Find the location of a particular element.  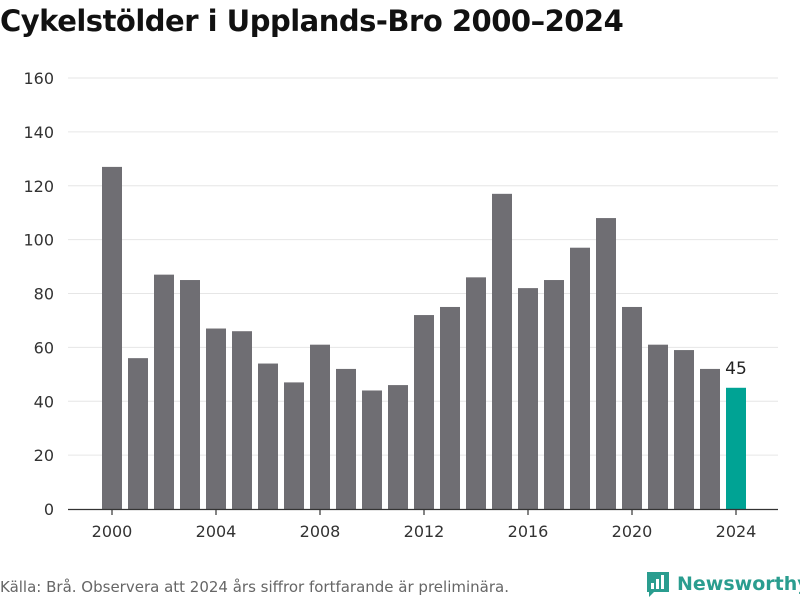

bar-chart-logo-icon is located at coordinates (658, 584).